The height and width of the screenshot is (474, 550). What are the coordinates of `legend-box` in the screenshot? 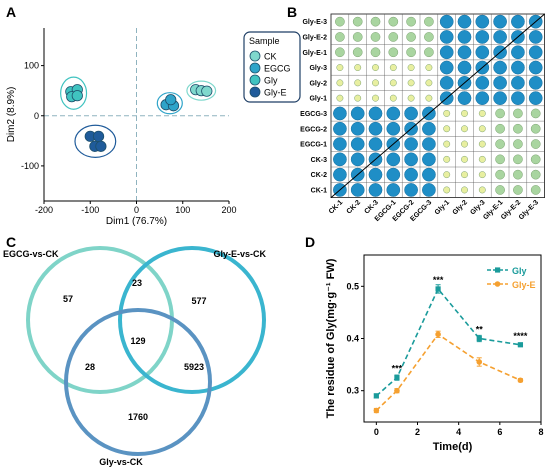 It's located at (272, 67).